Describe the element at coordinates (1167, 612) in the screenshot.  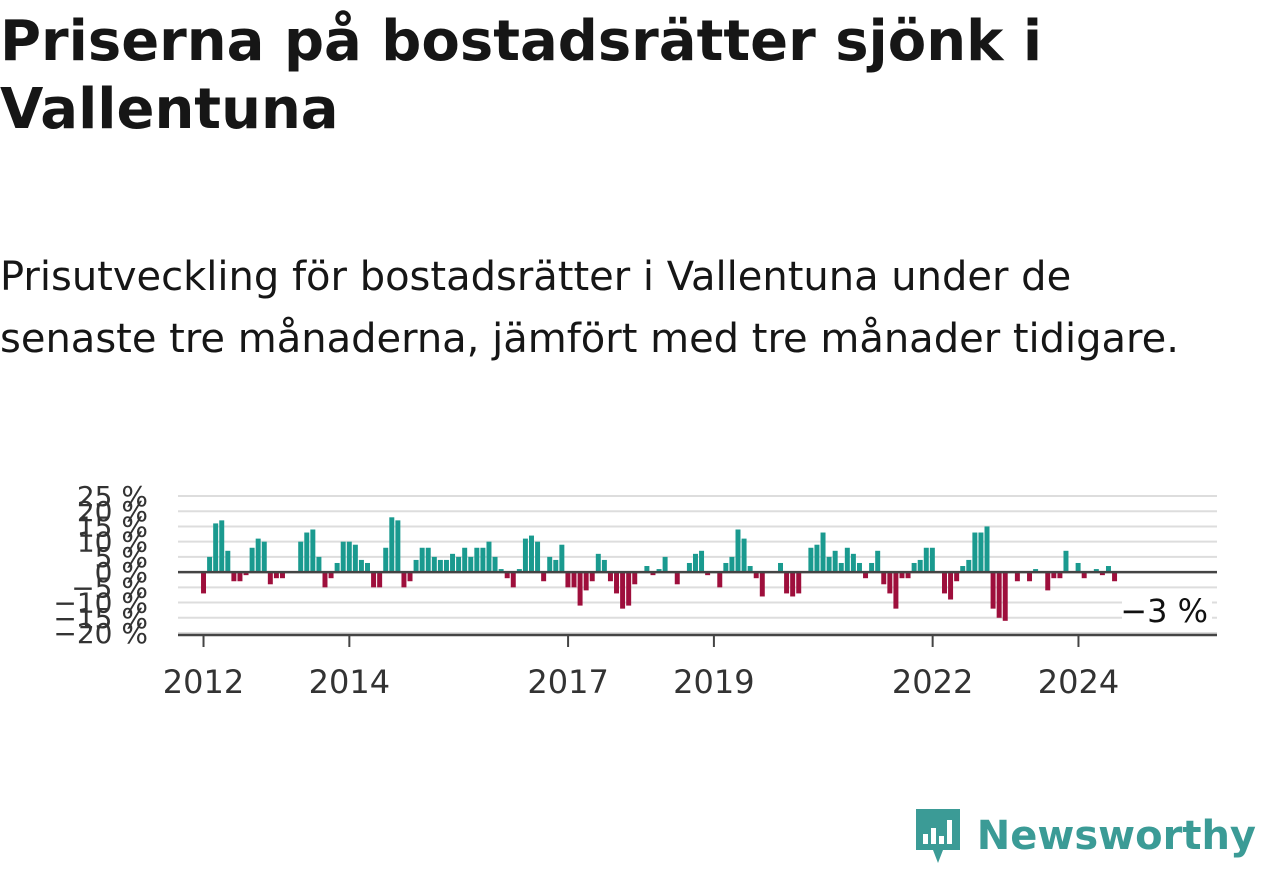
I see `annotation-background` at that location.